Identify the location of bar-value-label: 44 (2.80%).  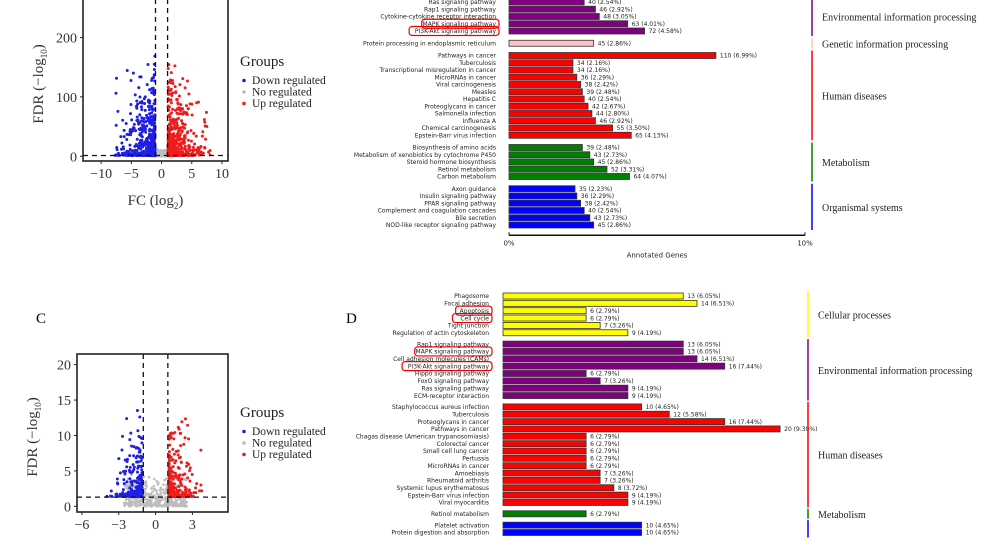
(612, 114).